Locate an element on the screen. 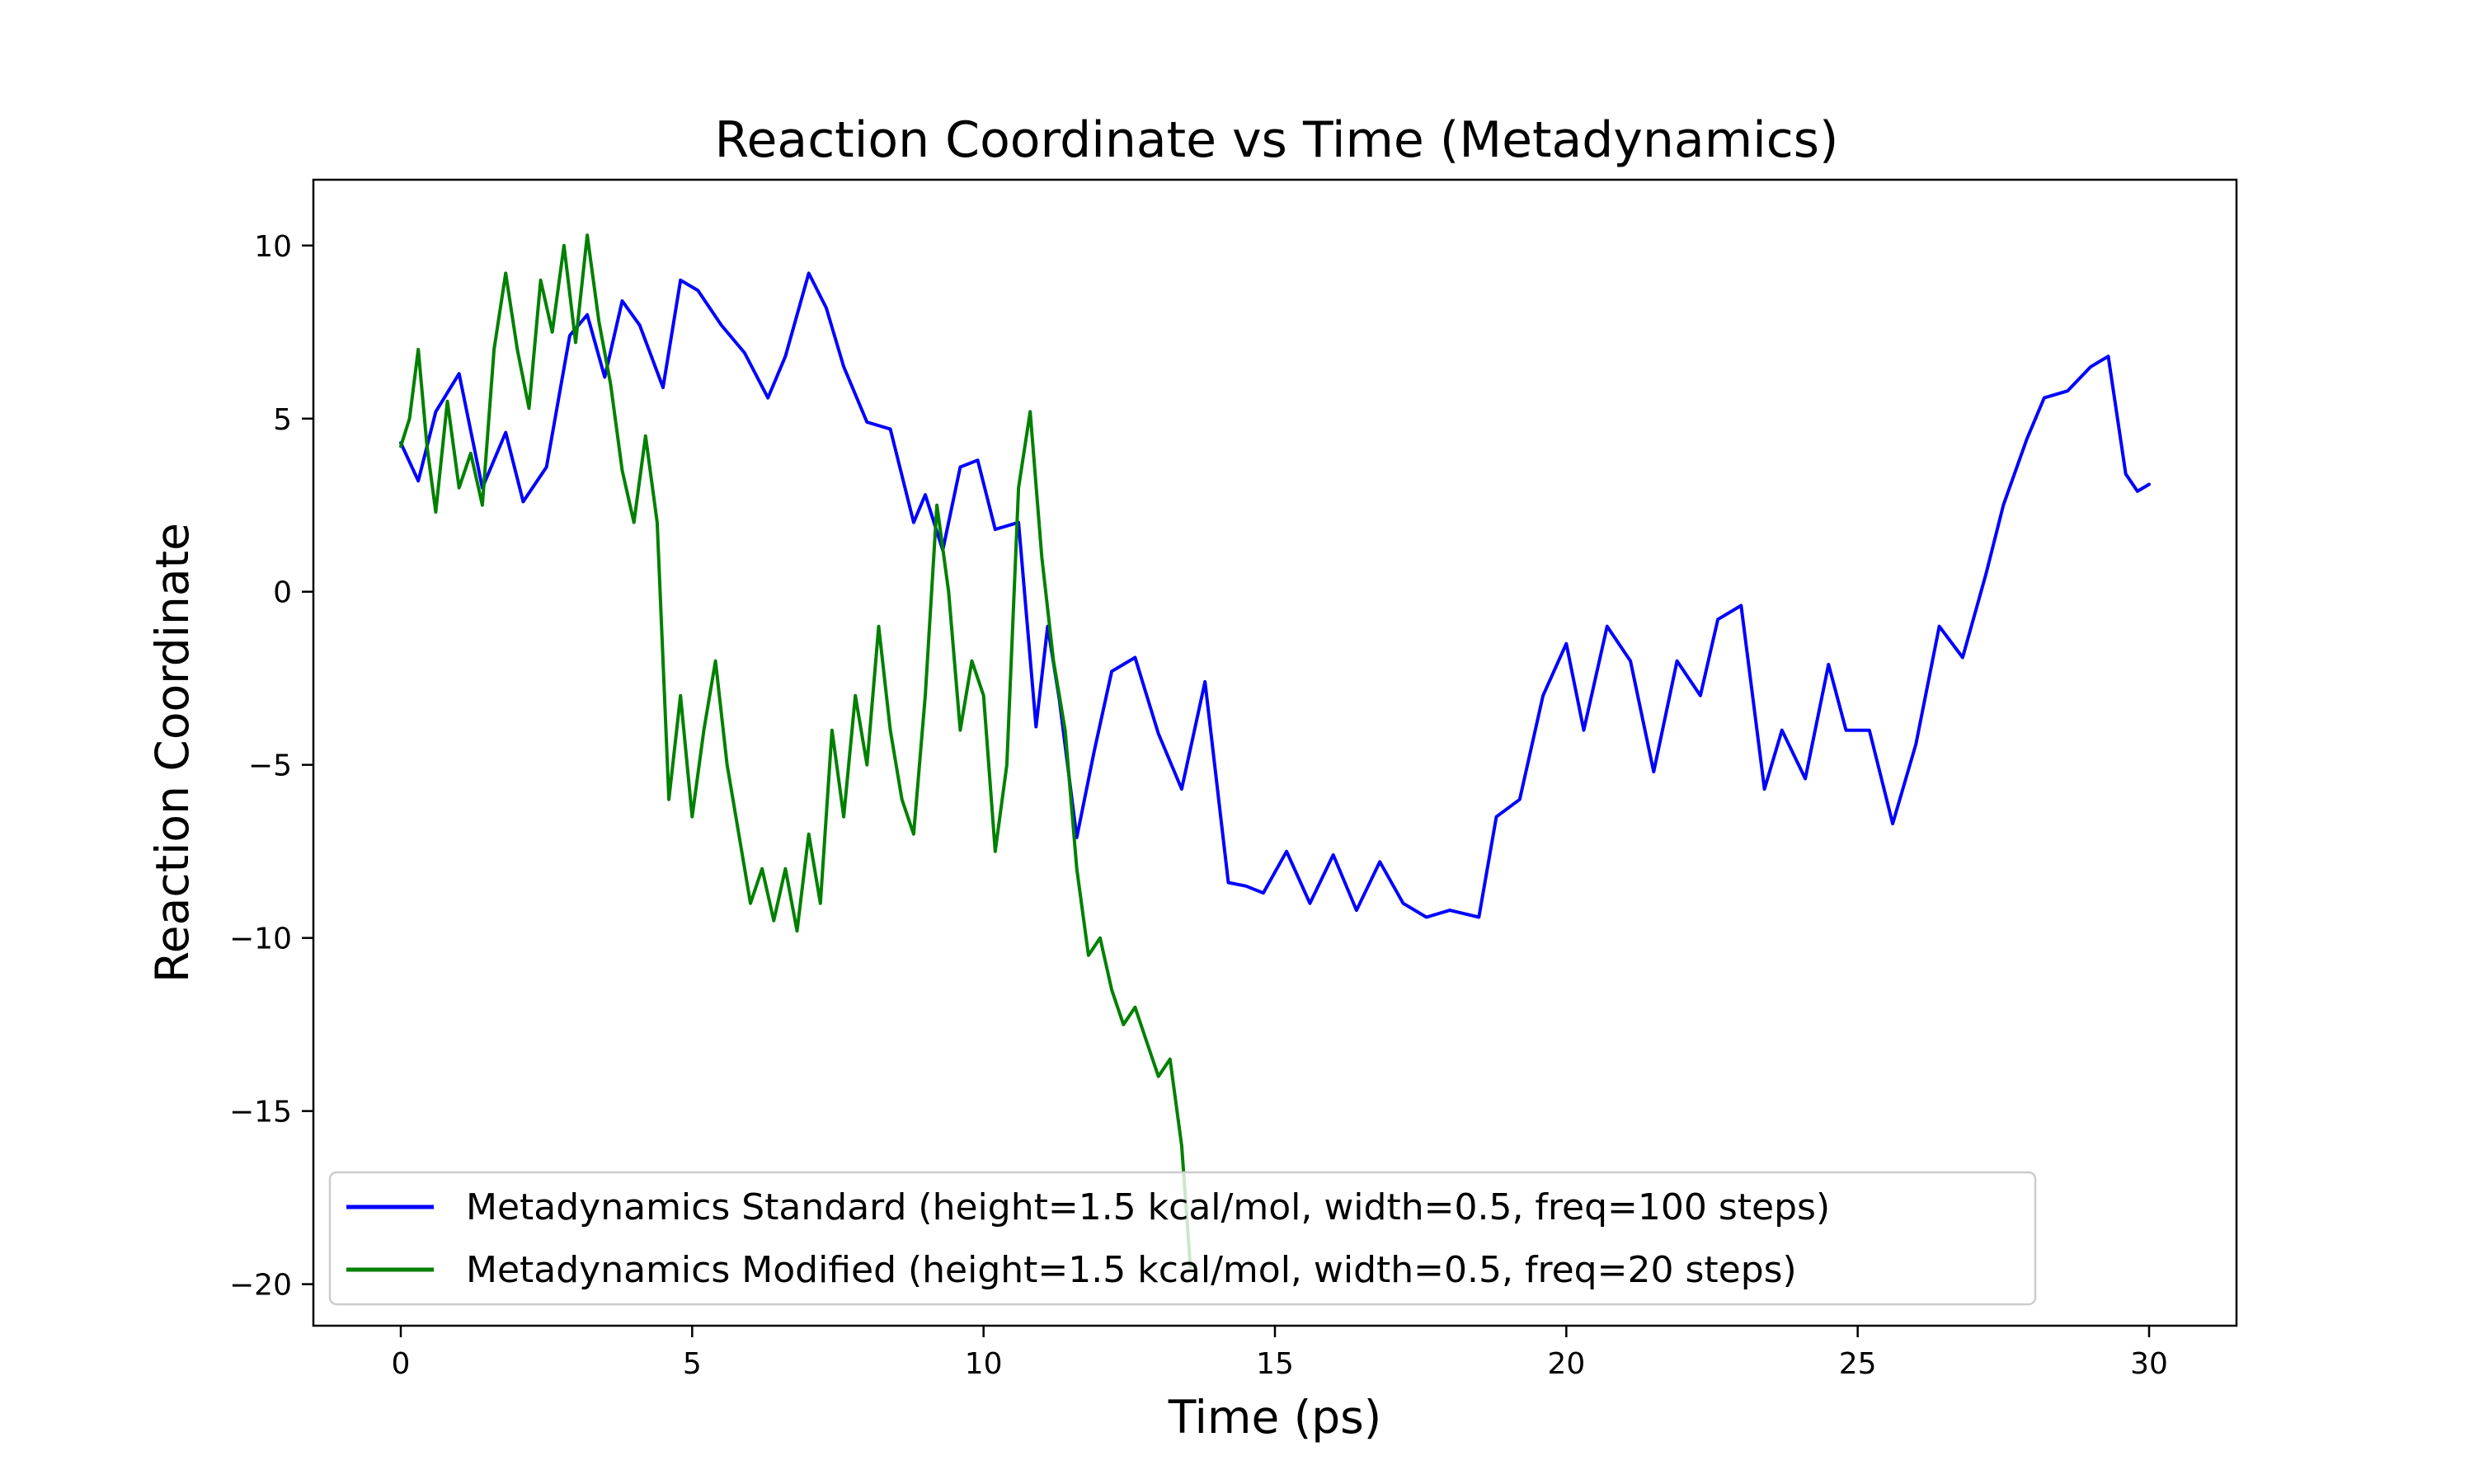 This screenshot has height=1484, width=2474. y-tick-label: 5 is located at coordinates (282, 420).